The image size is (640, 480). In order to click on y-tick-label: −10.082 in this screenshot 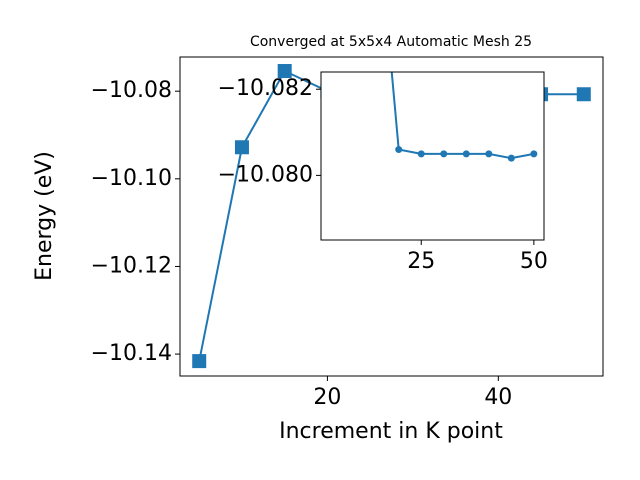, I will do `click(265, 88)`.